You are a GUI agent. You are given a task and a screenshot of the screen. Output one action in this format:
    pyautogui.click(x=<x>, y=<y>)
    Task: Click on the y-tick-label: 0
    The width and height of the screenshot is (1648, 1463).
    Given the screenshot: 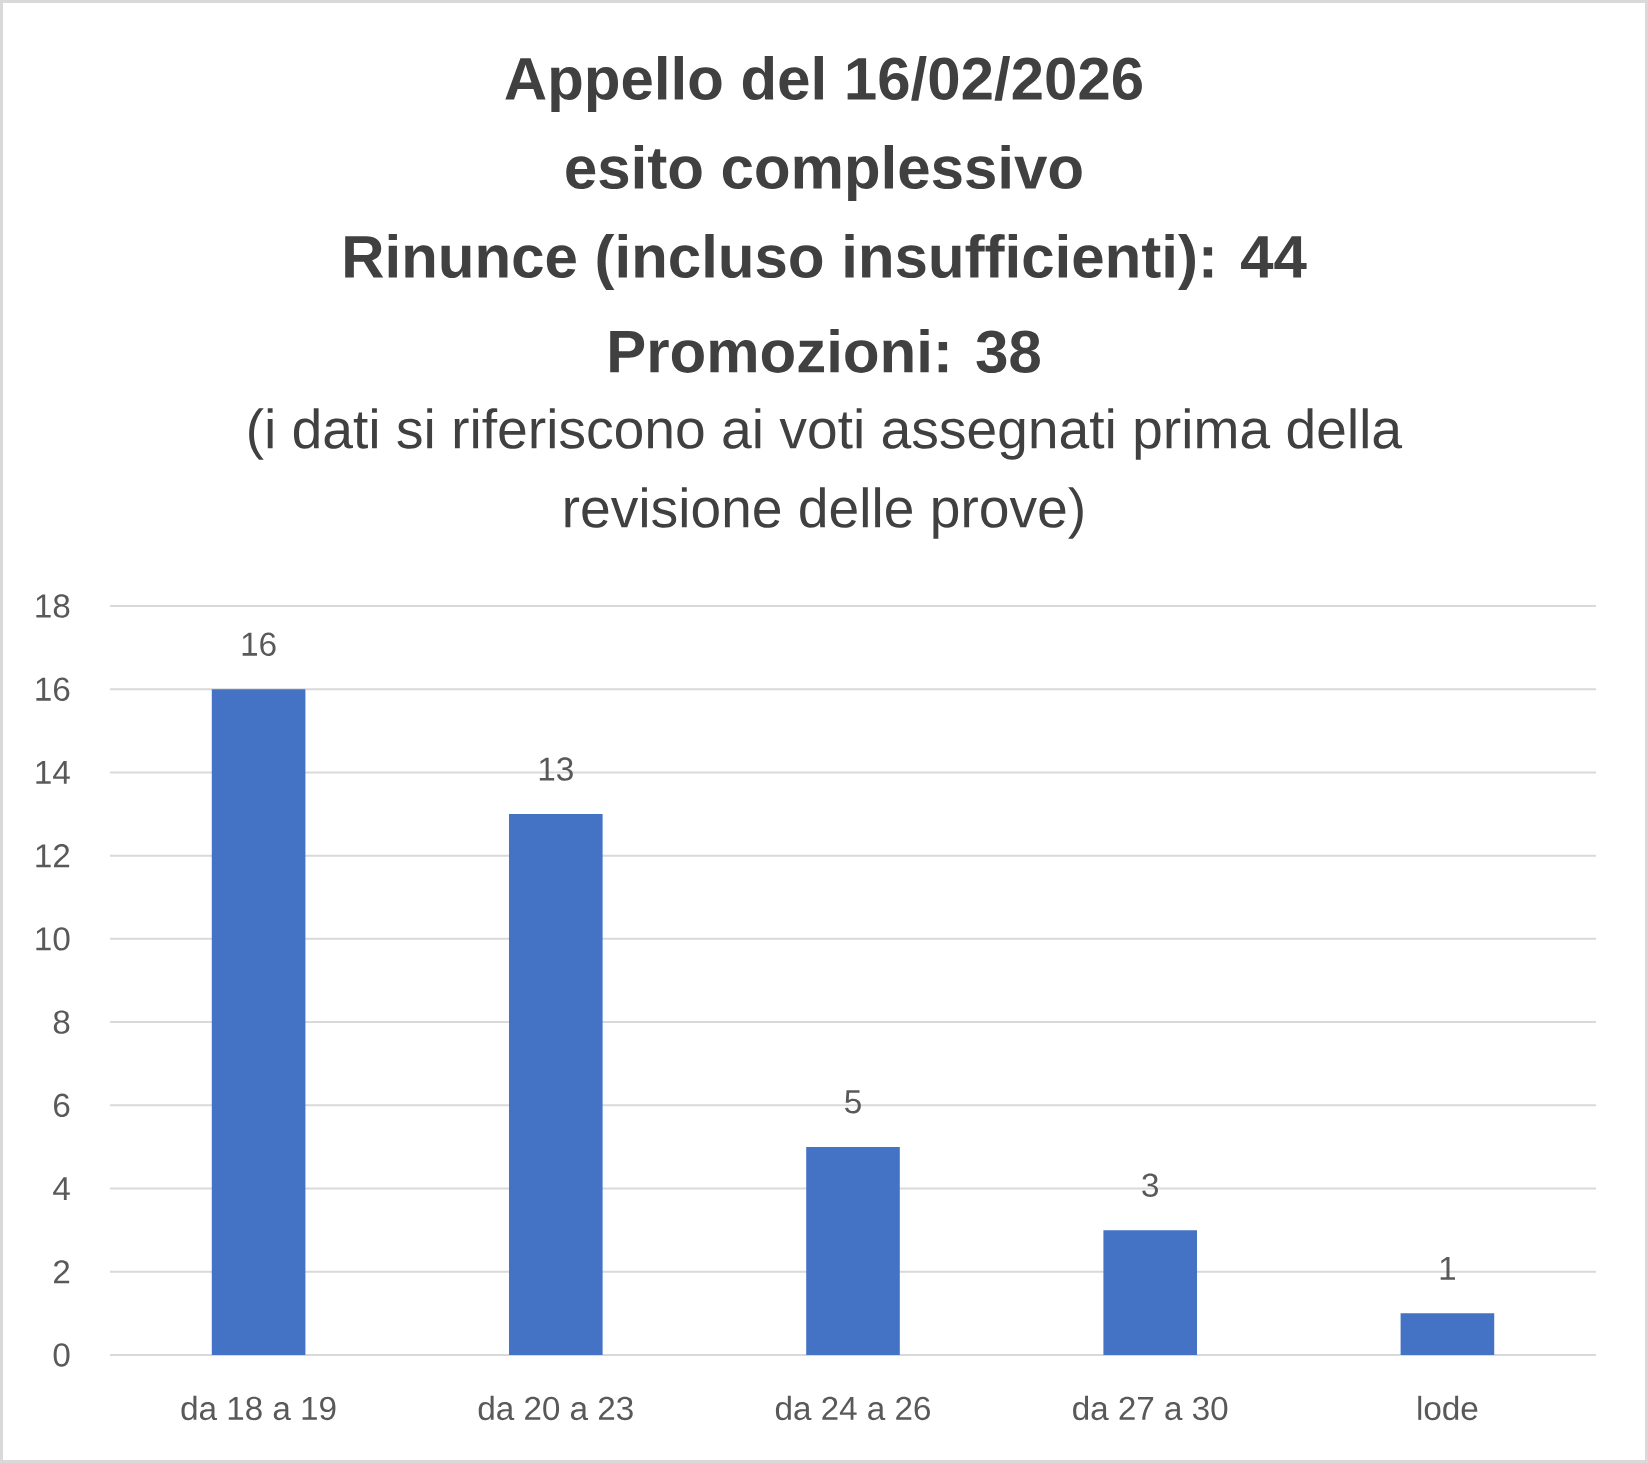 What is the action you would take?
    pyautogui.click(x=61, y=1355)
    